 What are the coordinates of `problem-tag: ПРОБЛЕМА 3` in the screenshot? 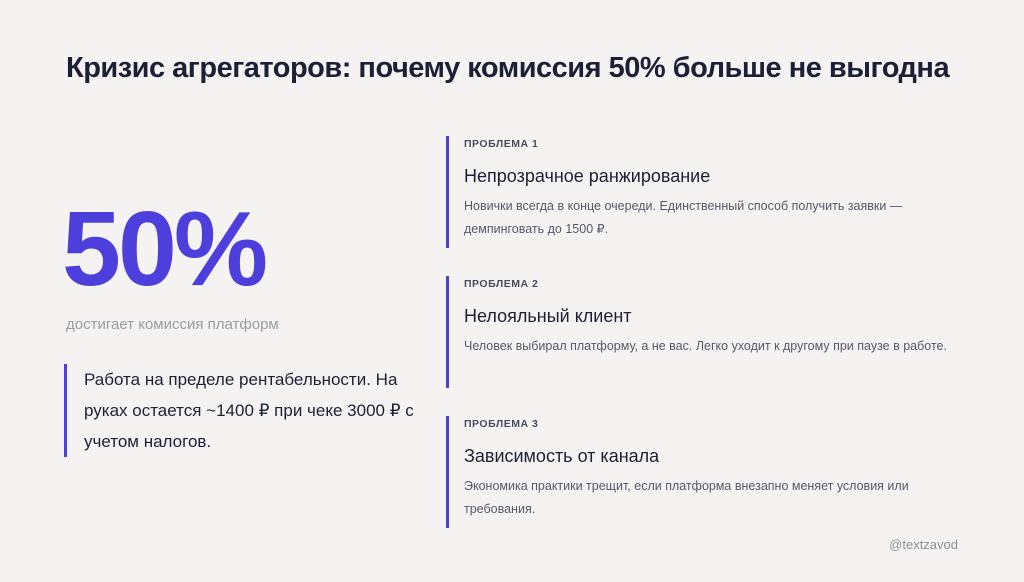 It's located at (501, 424).